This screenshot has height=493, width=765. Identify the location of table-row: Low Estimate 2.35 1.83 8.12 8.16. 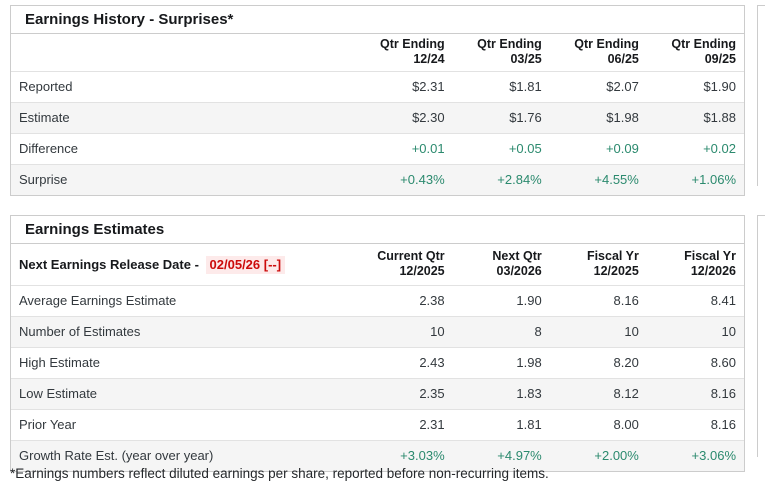
(377, 394).